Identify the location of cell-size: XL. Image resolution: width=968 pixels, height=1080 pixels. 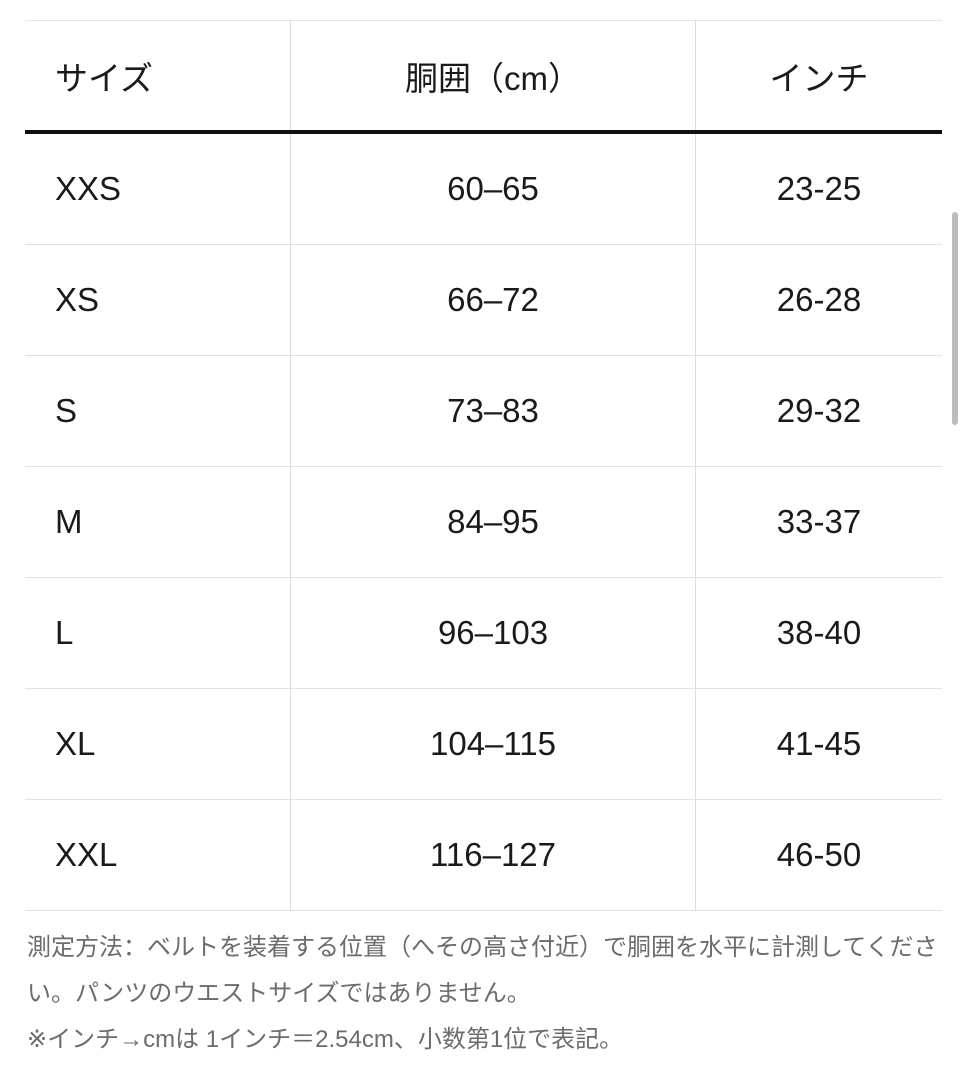
(158, 744).